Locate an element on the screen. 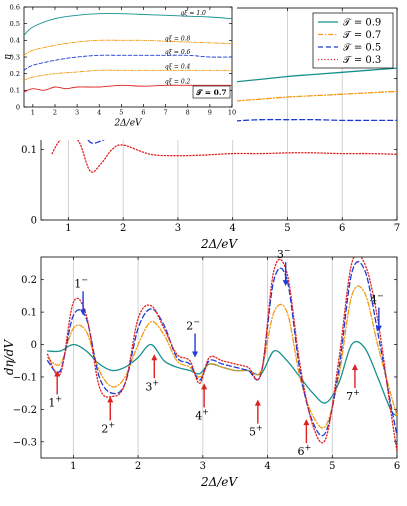  annotation-number: 7 is located at coordinates (349, 396).